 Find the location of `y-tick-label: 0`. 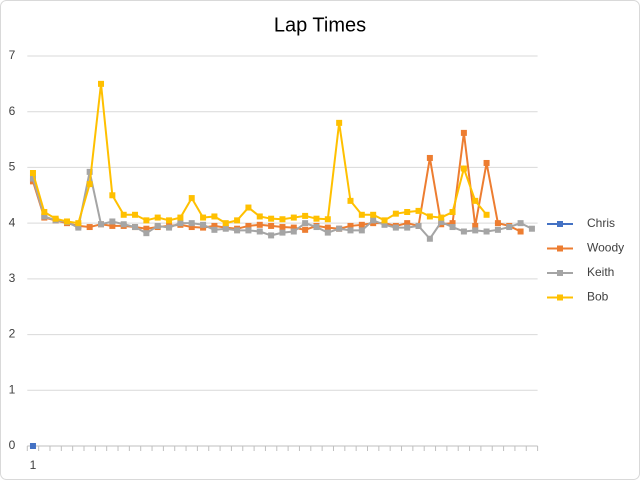

y-tick-label: 0 is located at coordinates (12, 445).